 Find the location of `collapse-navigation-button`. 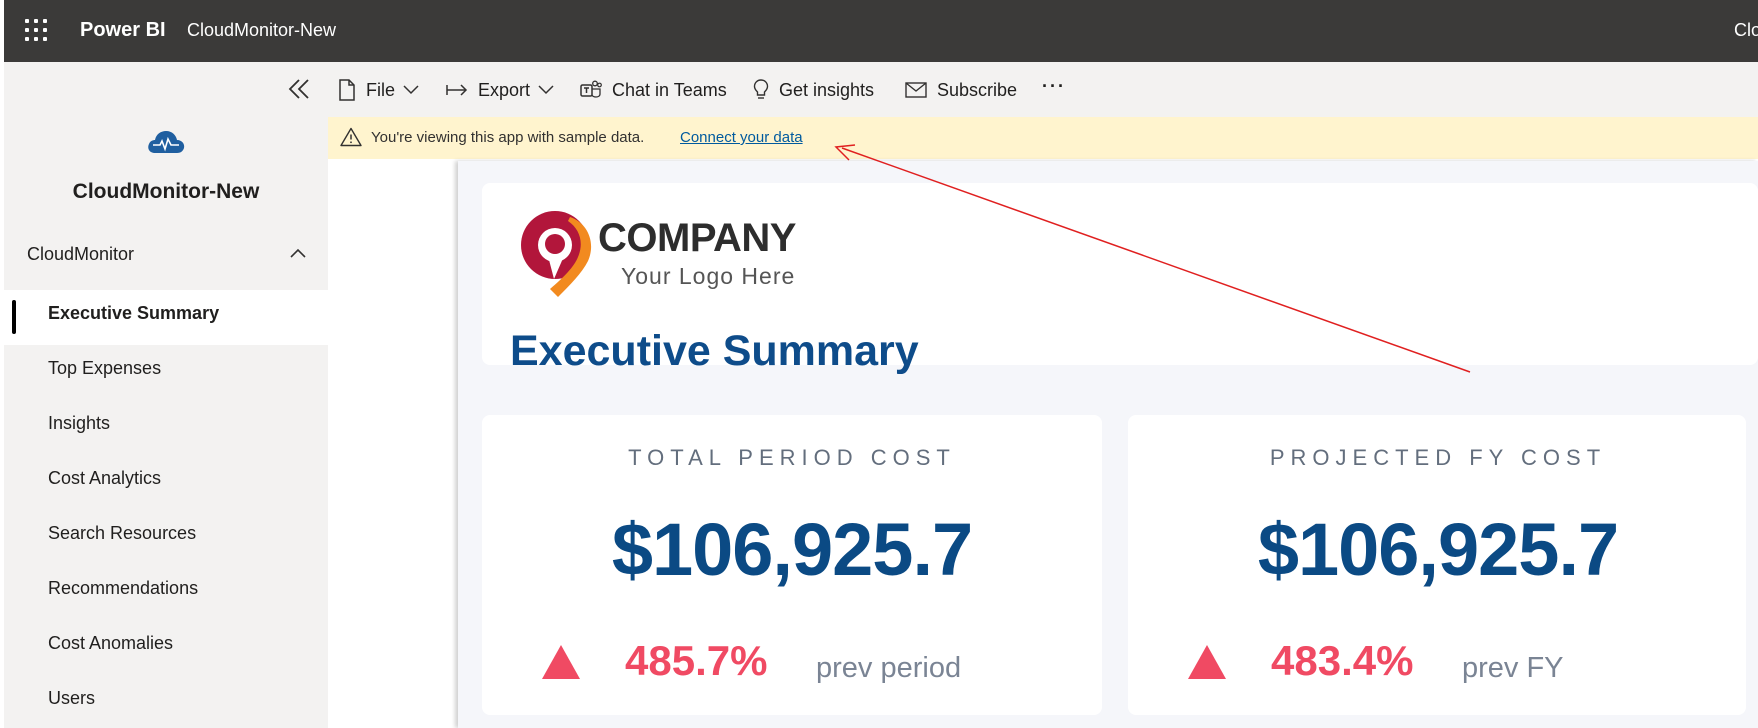

collapse-navigation-button is located at coordinates (299, 89).